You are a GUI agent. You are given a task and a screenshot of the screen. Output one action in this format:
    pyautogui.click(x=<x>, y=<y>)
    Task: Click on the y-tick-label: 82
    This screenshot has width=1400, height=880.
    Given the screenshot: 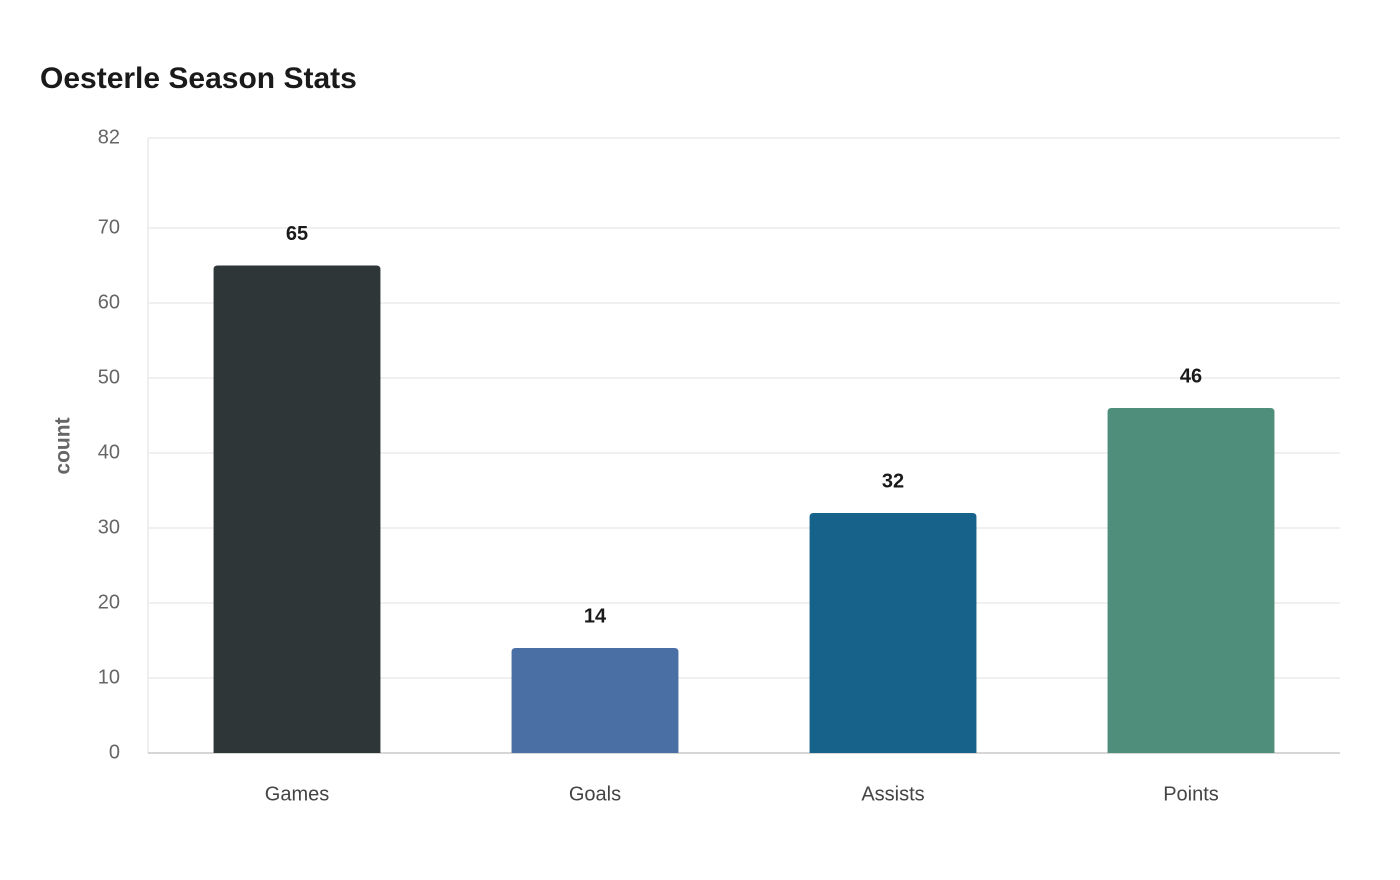 What is the action you would take?
    pyautogui.click(x=109, y=137)
    